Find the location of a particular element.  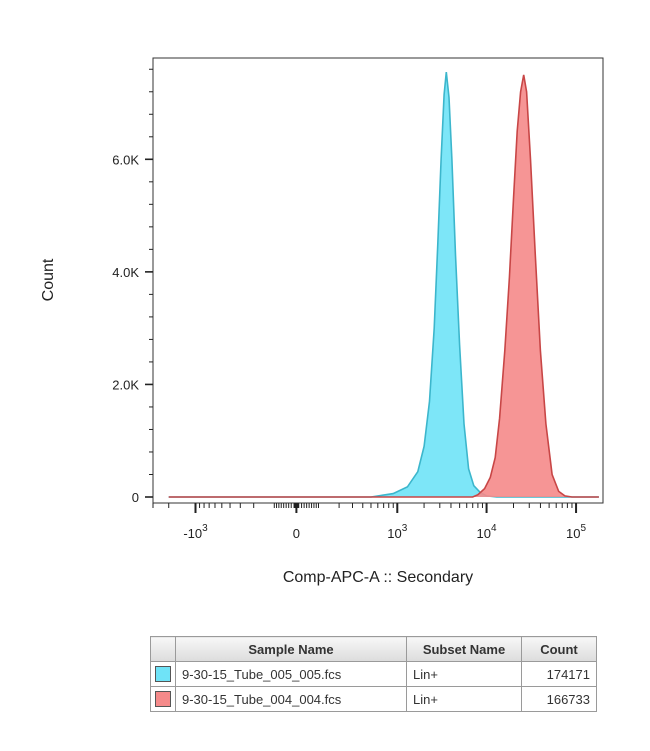

x-tick-label: -103 is located at coordinates (195, 532).